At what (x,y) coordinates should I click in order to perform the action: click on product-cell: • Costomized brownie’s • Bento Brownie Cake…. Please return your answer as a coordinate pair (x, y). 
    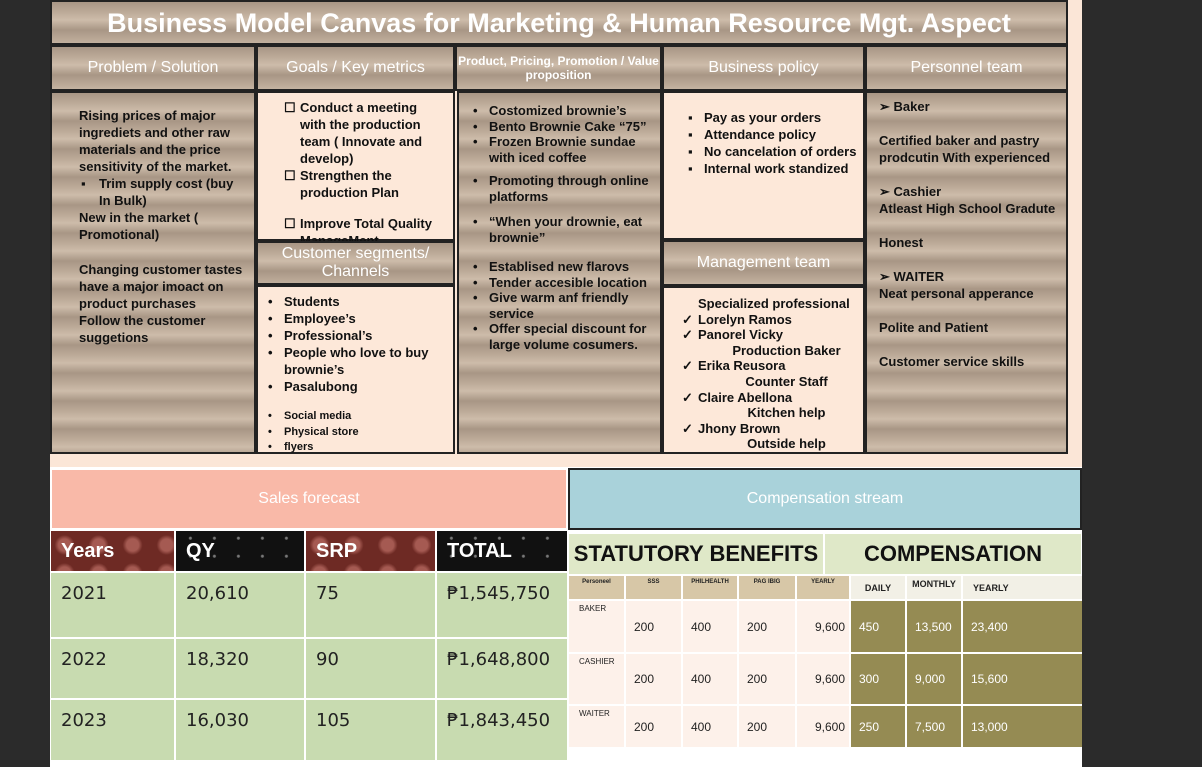
    Looking at the image, I should click on (559, 272).